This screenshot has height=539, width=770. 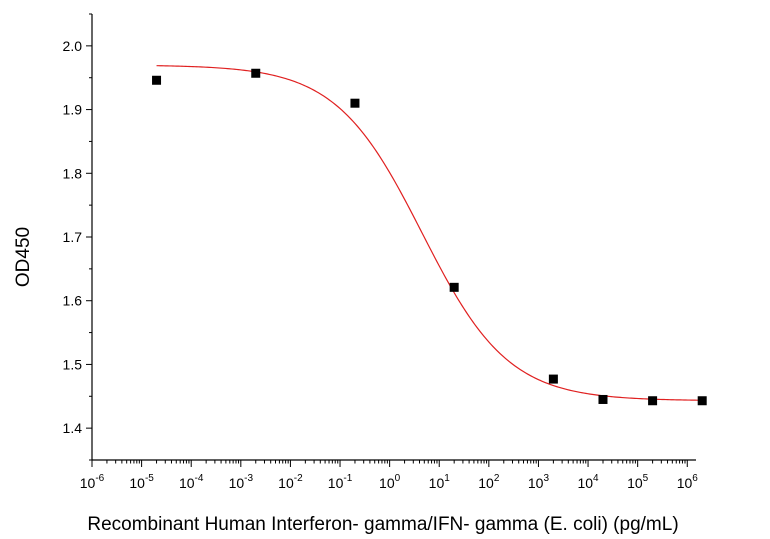 What do you see at coordinates (241, 482) in the screenshot?
I see `x-tick-label: 10⁻³` at bounding box center [241, 482].